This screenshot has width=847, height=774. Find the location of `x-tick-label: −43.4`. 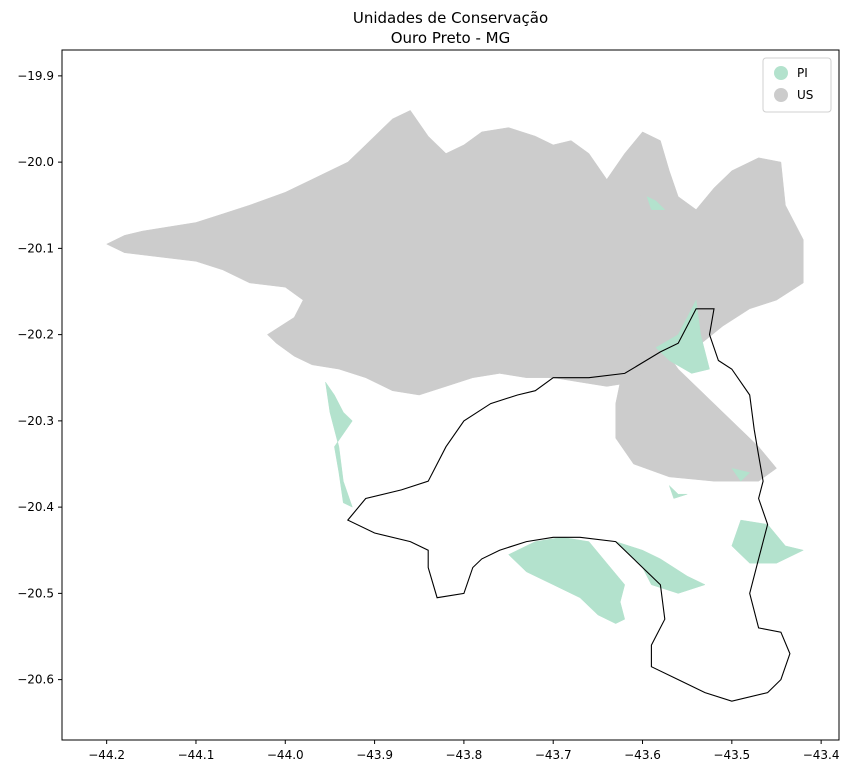

x-tick-label: −43.4 is located at coordinates (821, 755).